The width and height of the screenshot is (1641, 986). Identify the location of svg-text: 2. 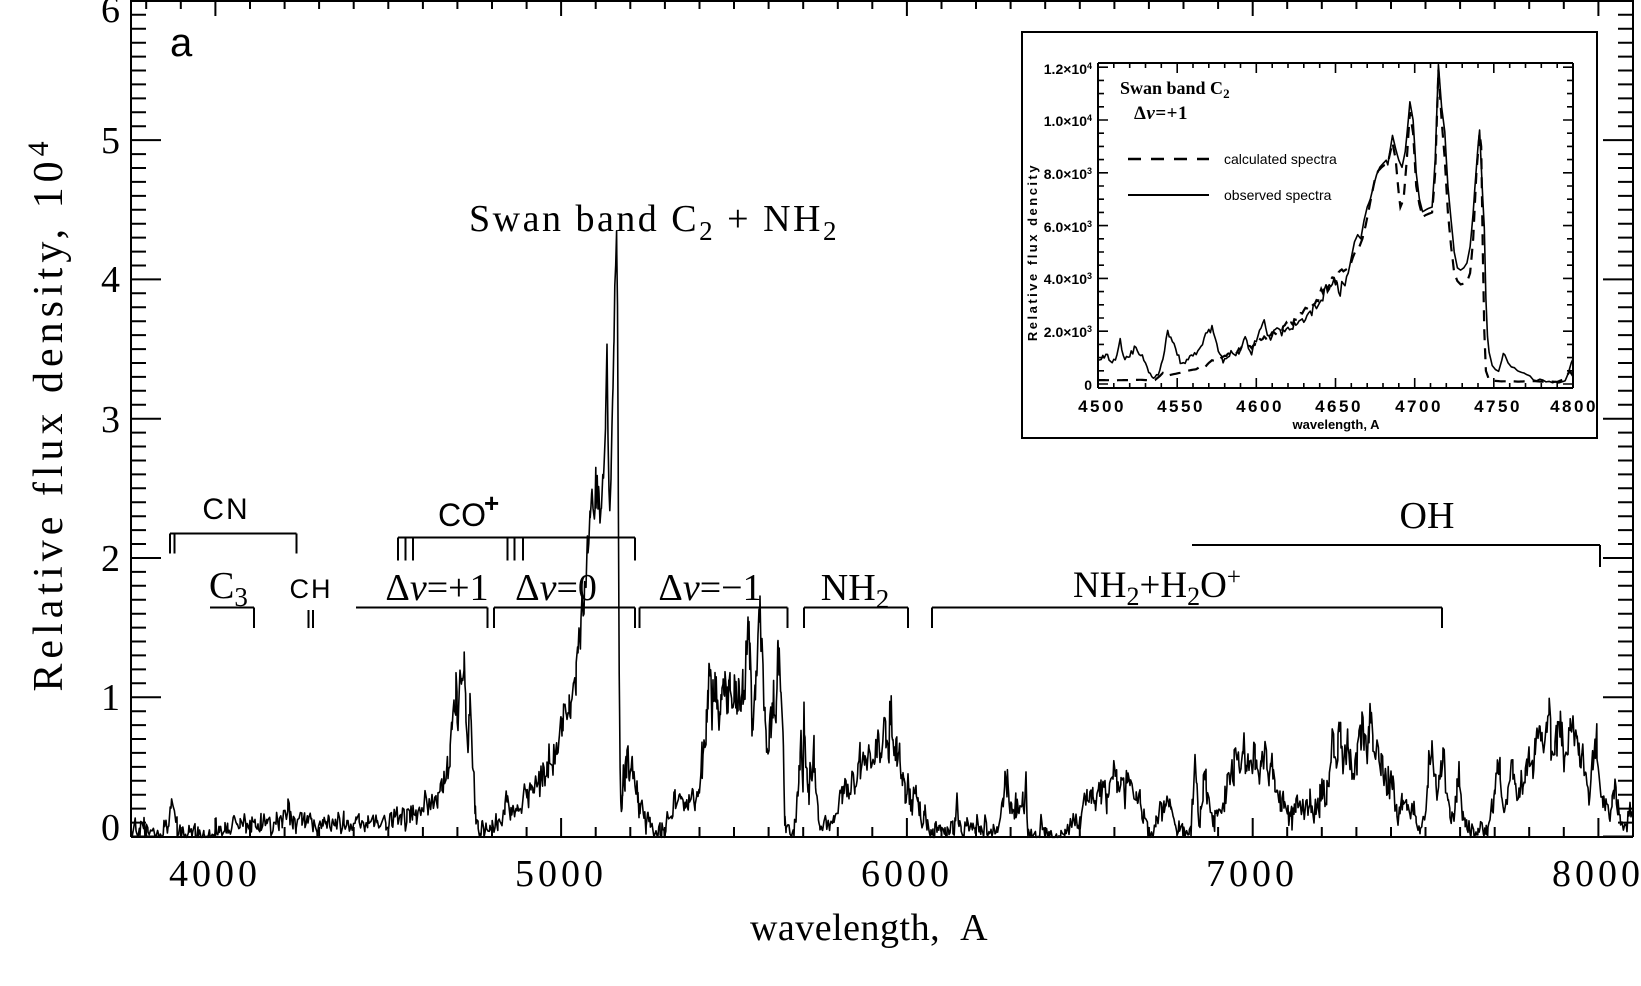
(110, 559).